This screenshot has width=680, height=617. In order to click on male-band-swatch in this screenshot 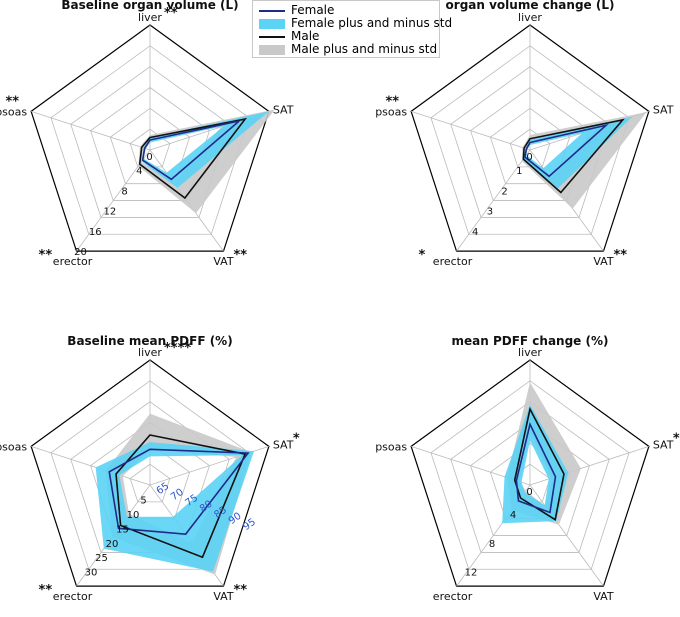, I will do `click(272, 49)`.